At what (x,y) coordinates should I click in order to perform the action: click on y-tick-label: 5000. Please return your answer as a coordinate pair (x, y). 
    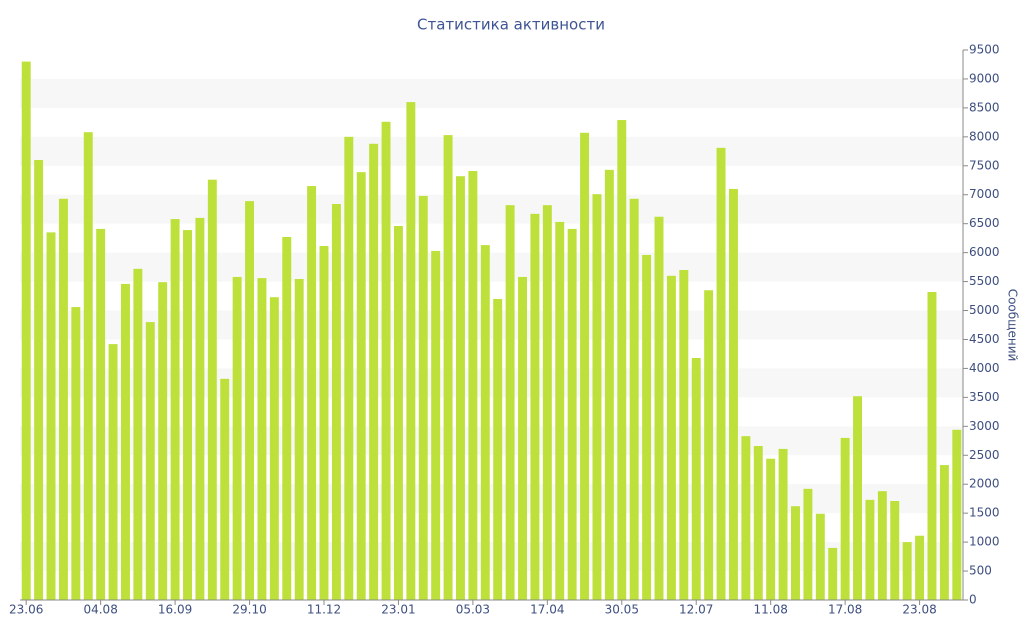
    Looking at the image, I should click on (984, 310).